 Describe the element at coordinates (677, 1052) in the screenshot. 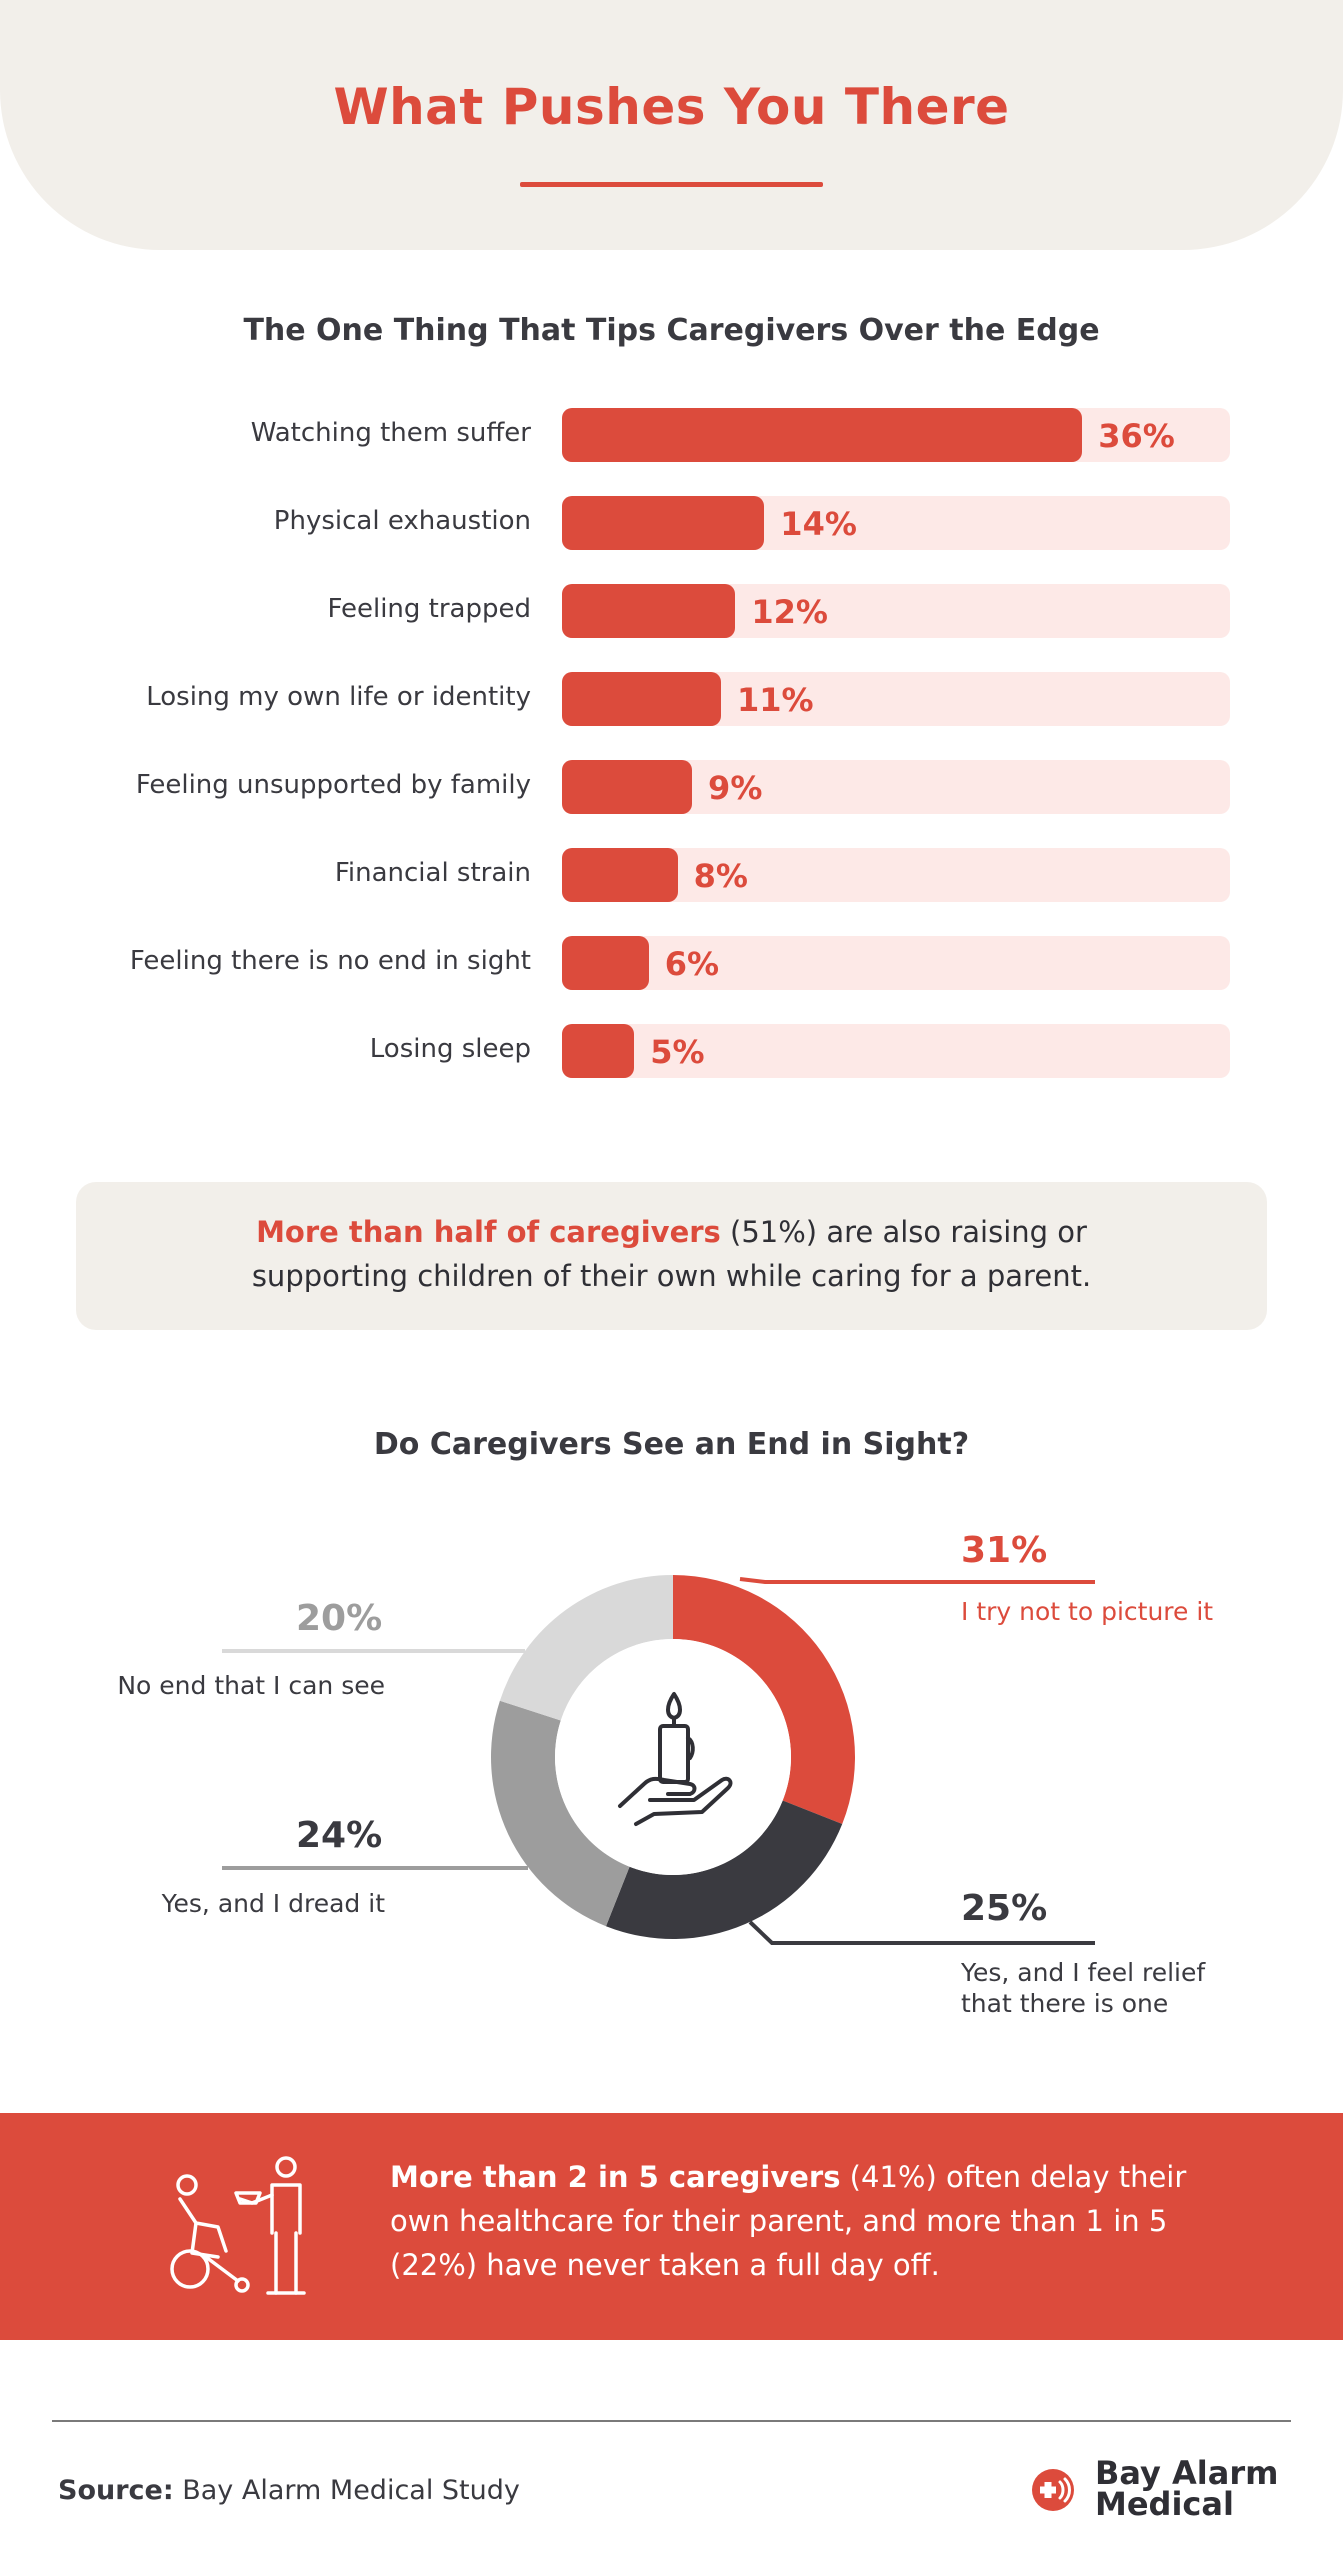

I see `bar-value-label: 5%` at that location.